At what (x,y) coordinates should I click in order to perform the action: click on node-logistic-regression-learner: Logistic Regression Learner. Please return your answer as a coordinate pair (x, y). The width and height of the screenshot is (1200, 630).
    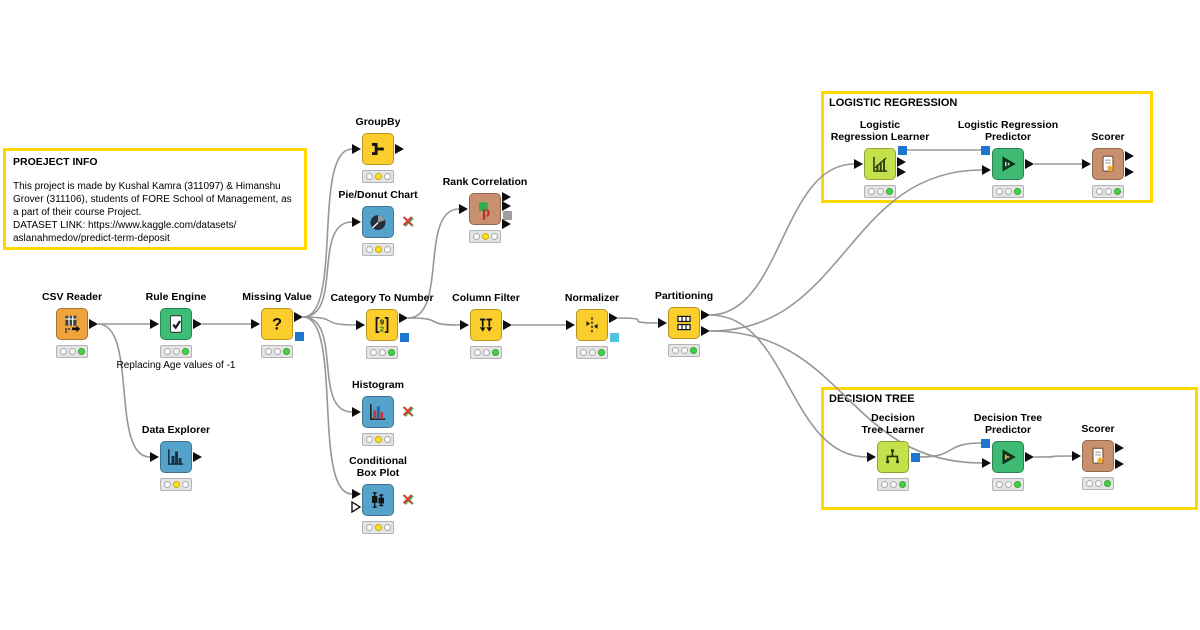
    Looking at the image, I should click on (880, 158).